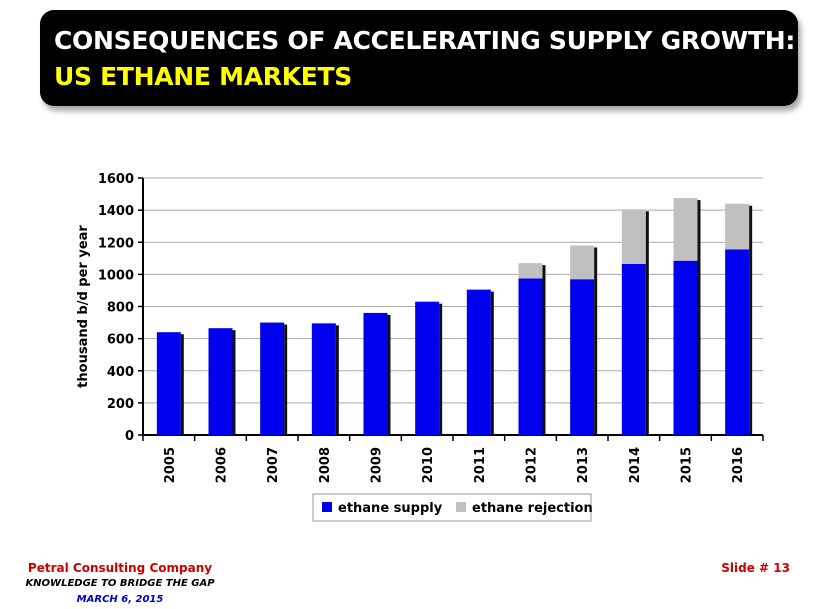  What do you see at coordinates (120, 583) in the screenshot?
I see `company-slogan: KNOWLEDGE TO BRIDGE THE GAP` at bounding box center [120, 583].